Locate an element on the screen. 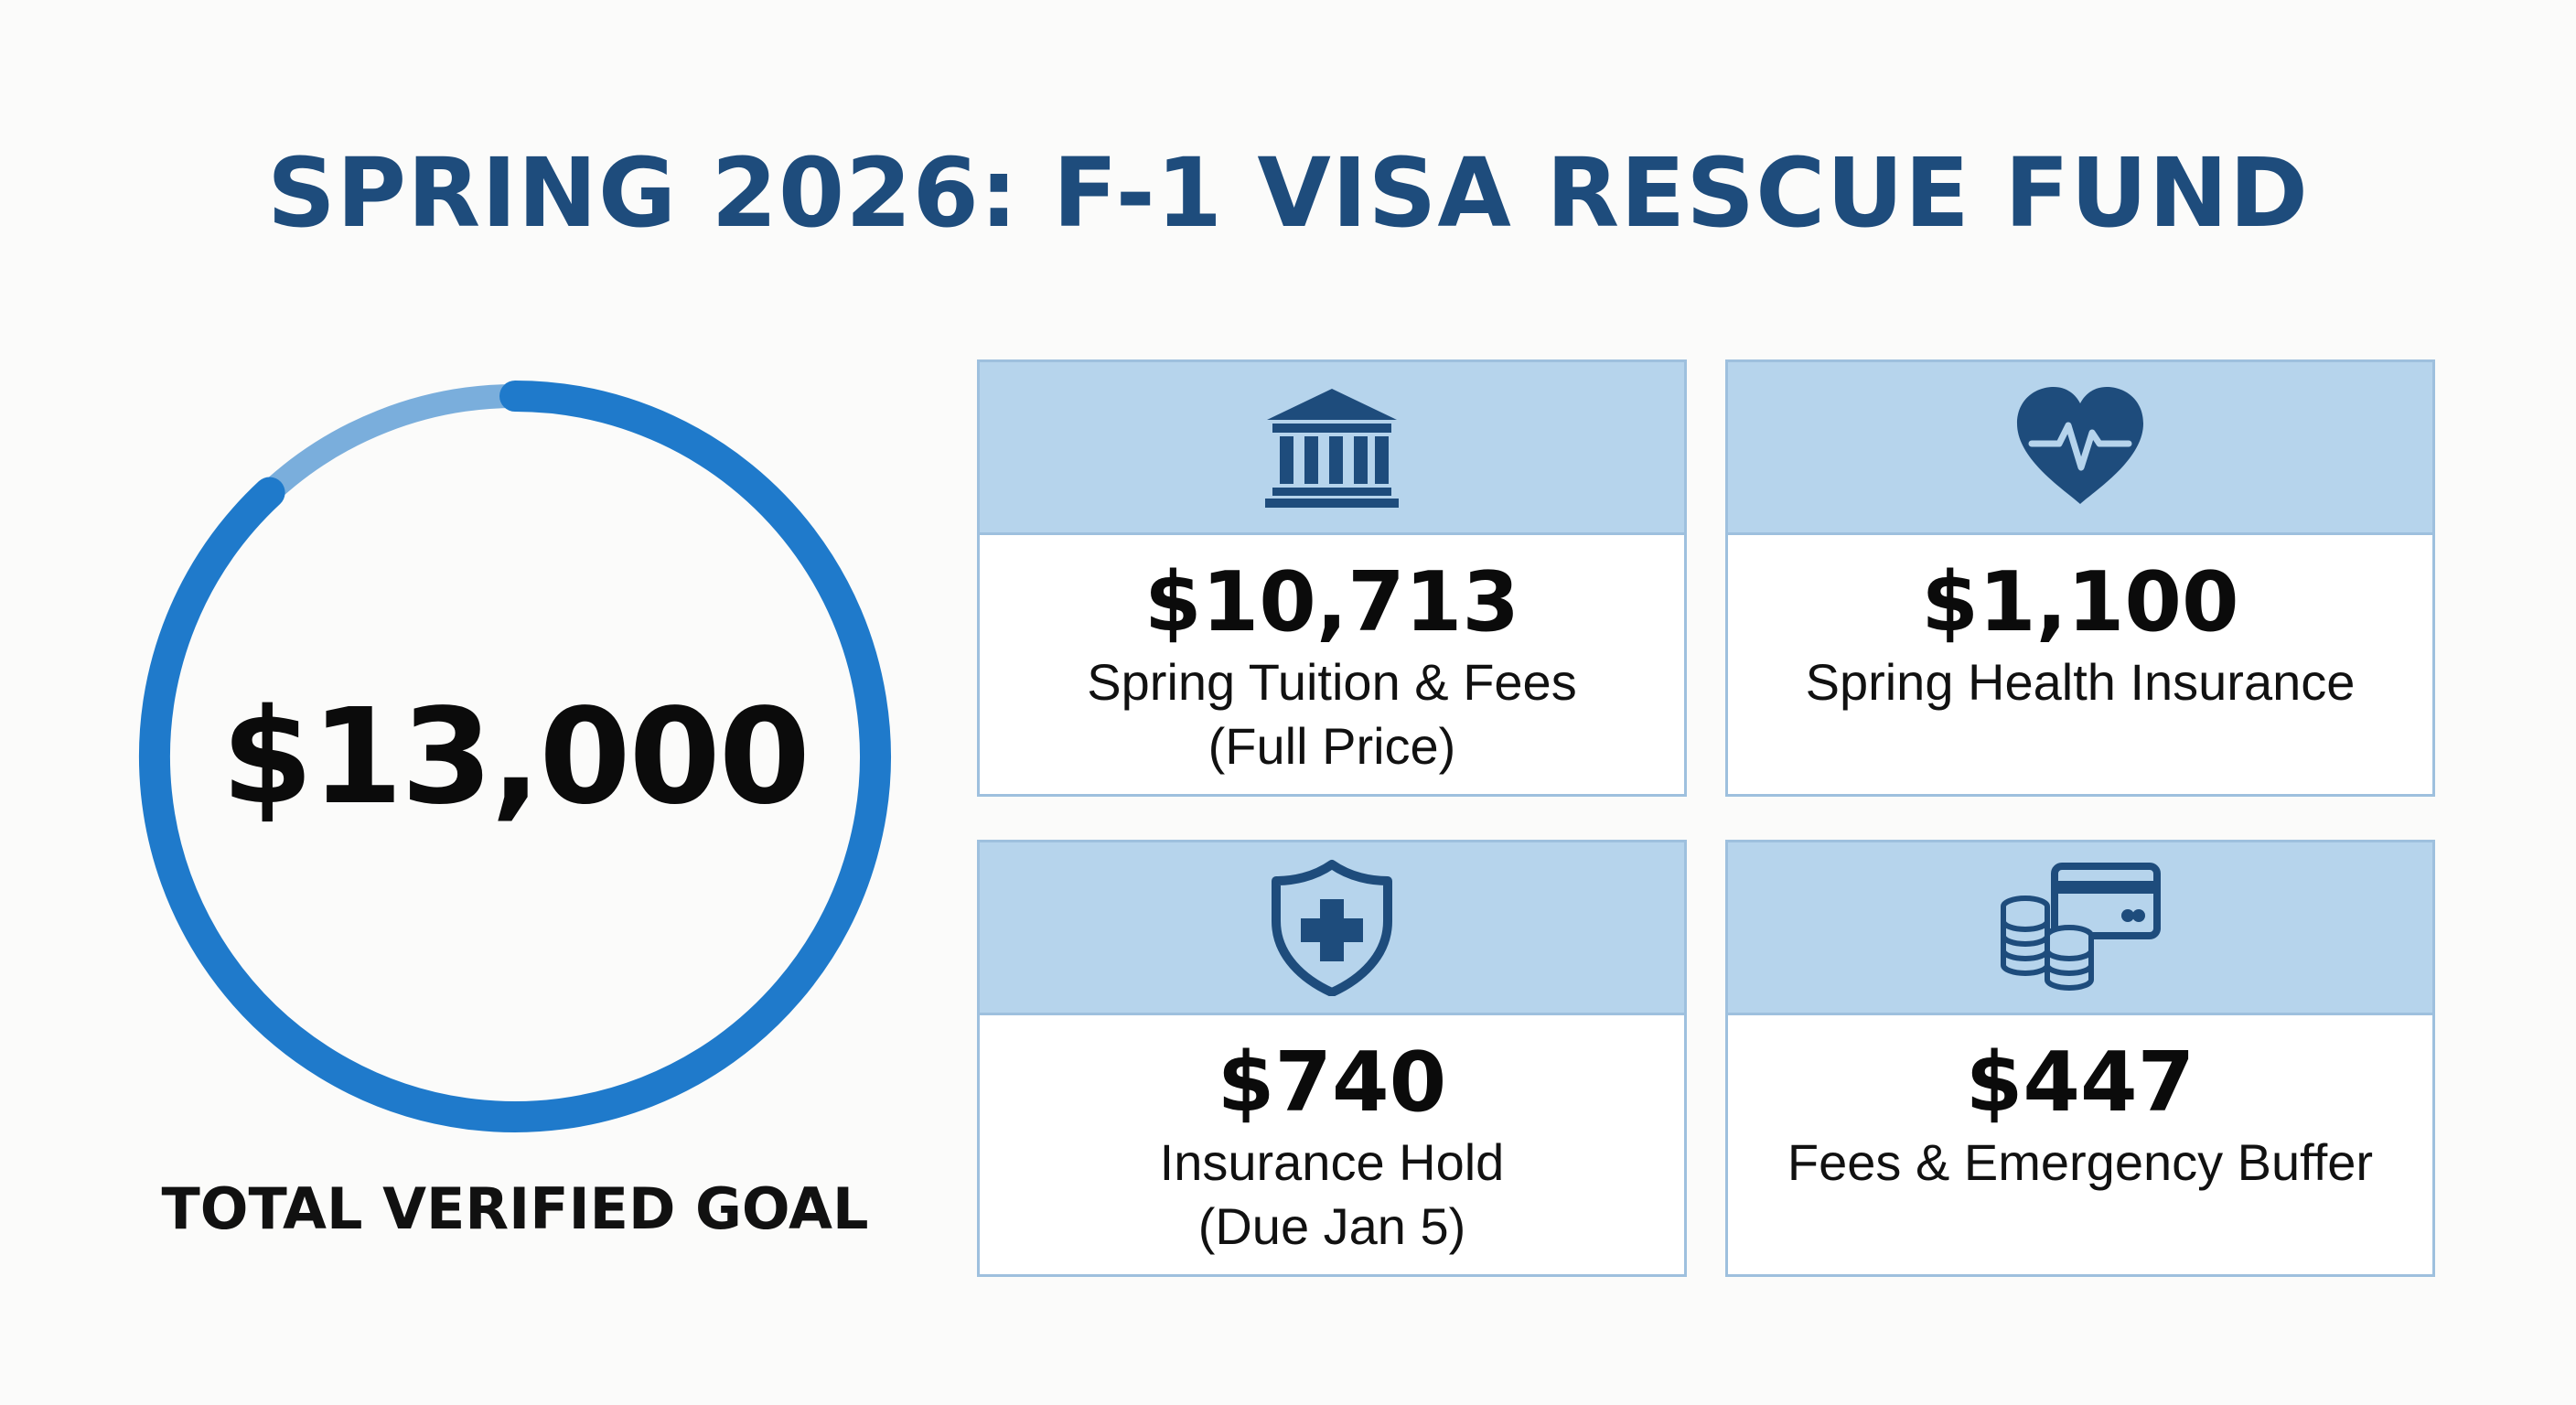  card-amount: $447 is located at coordinates (2080, 1083).